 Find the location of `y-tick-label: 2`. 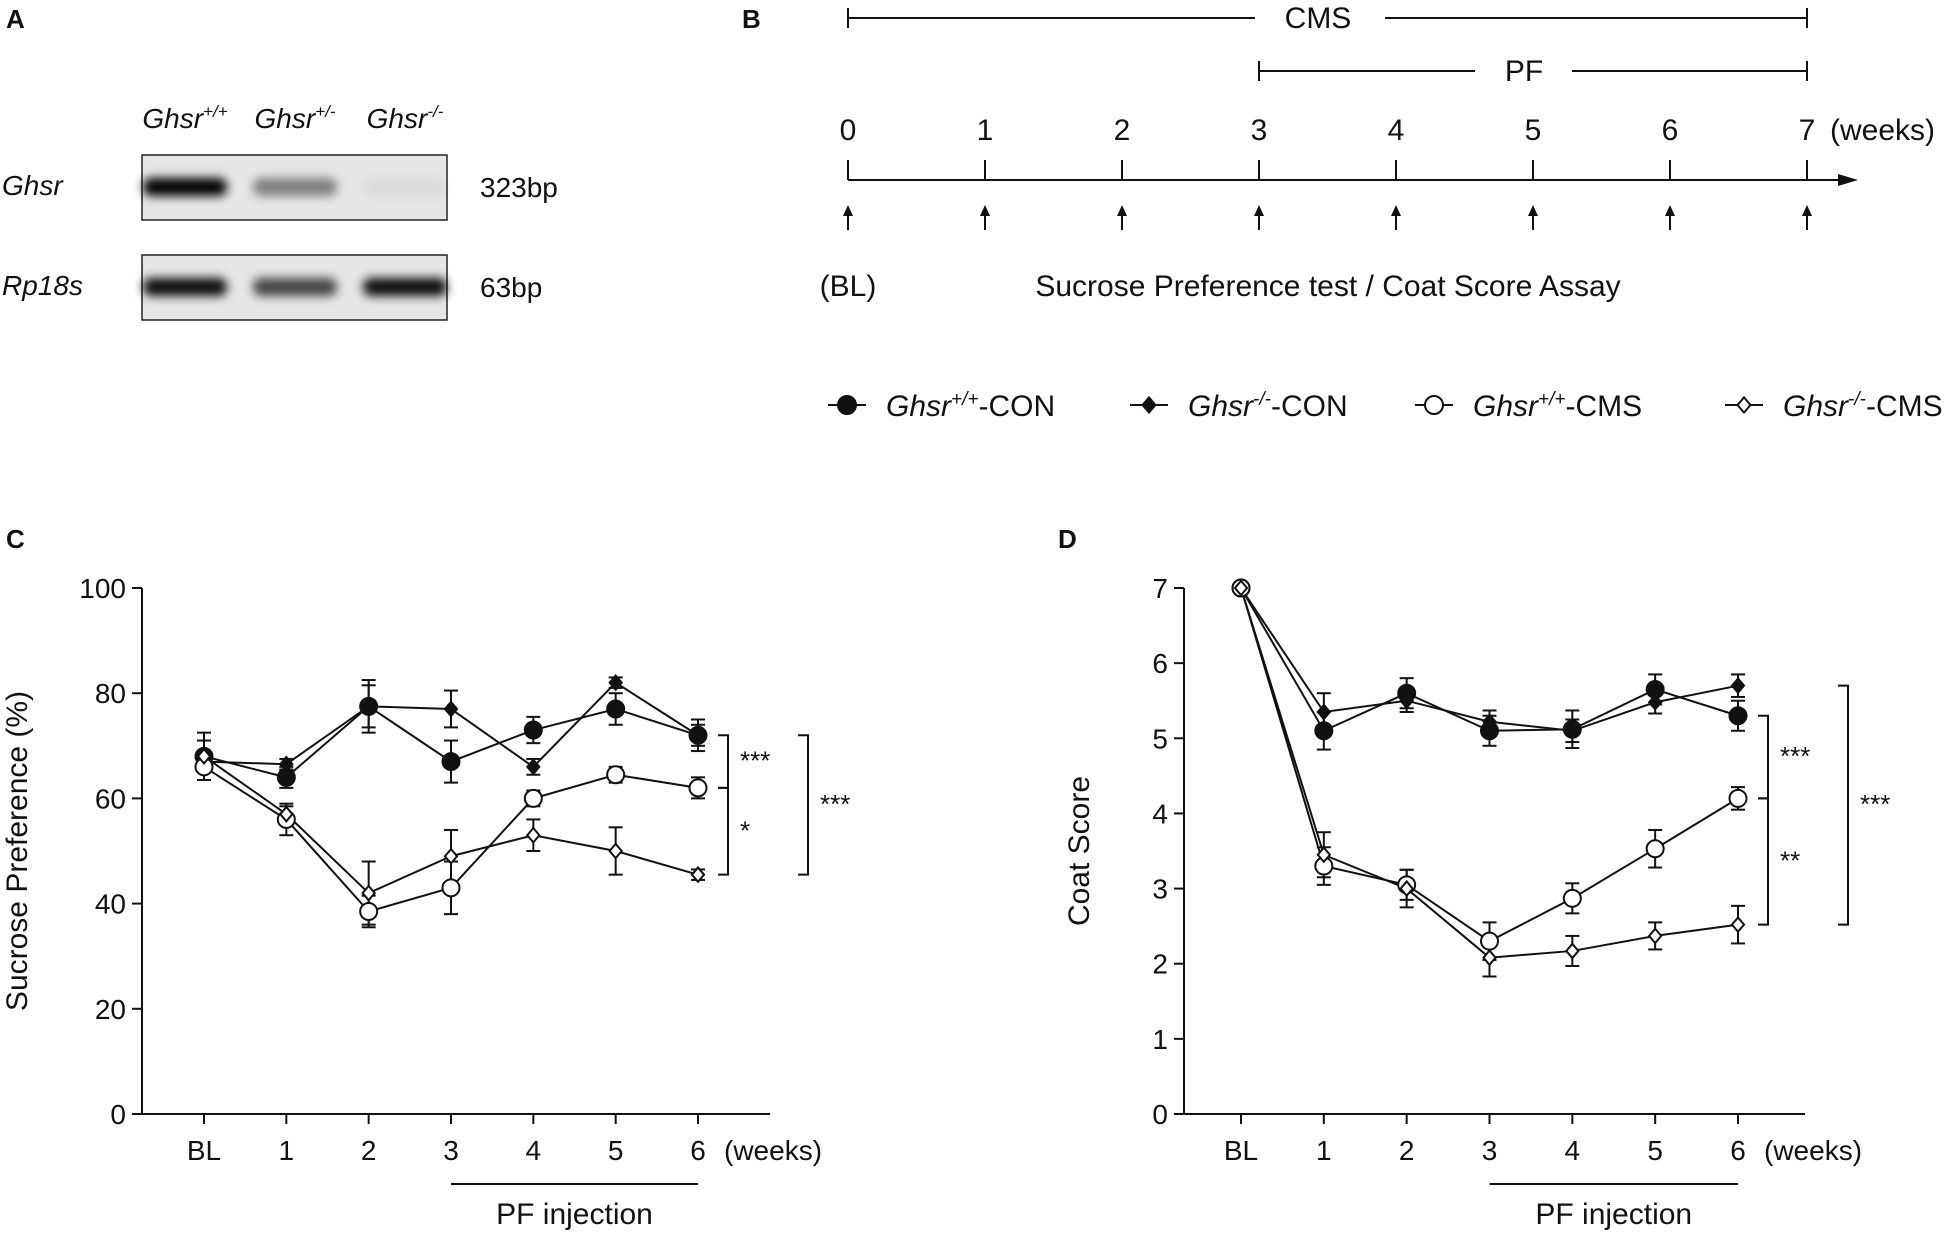

y-tick-label: 2 is located at coordinates (1160, 964).